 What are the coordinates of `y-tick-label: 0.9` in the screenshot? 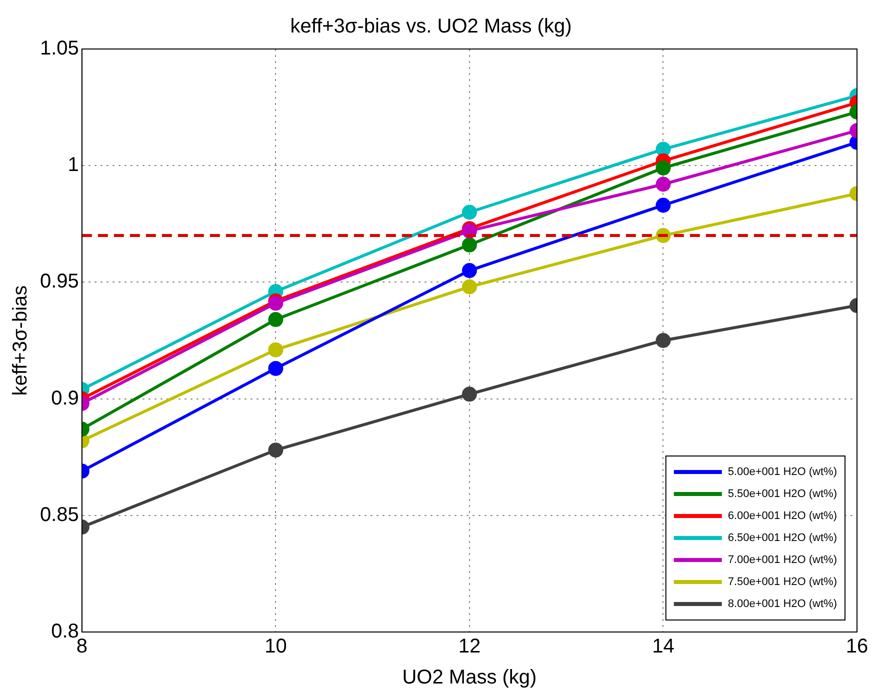 It's located at (65, 398).